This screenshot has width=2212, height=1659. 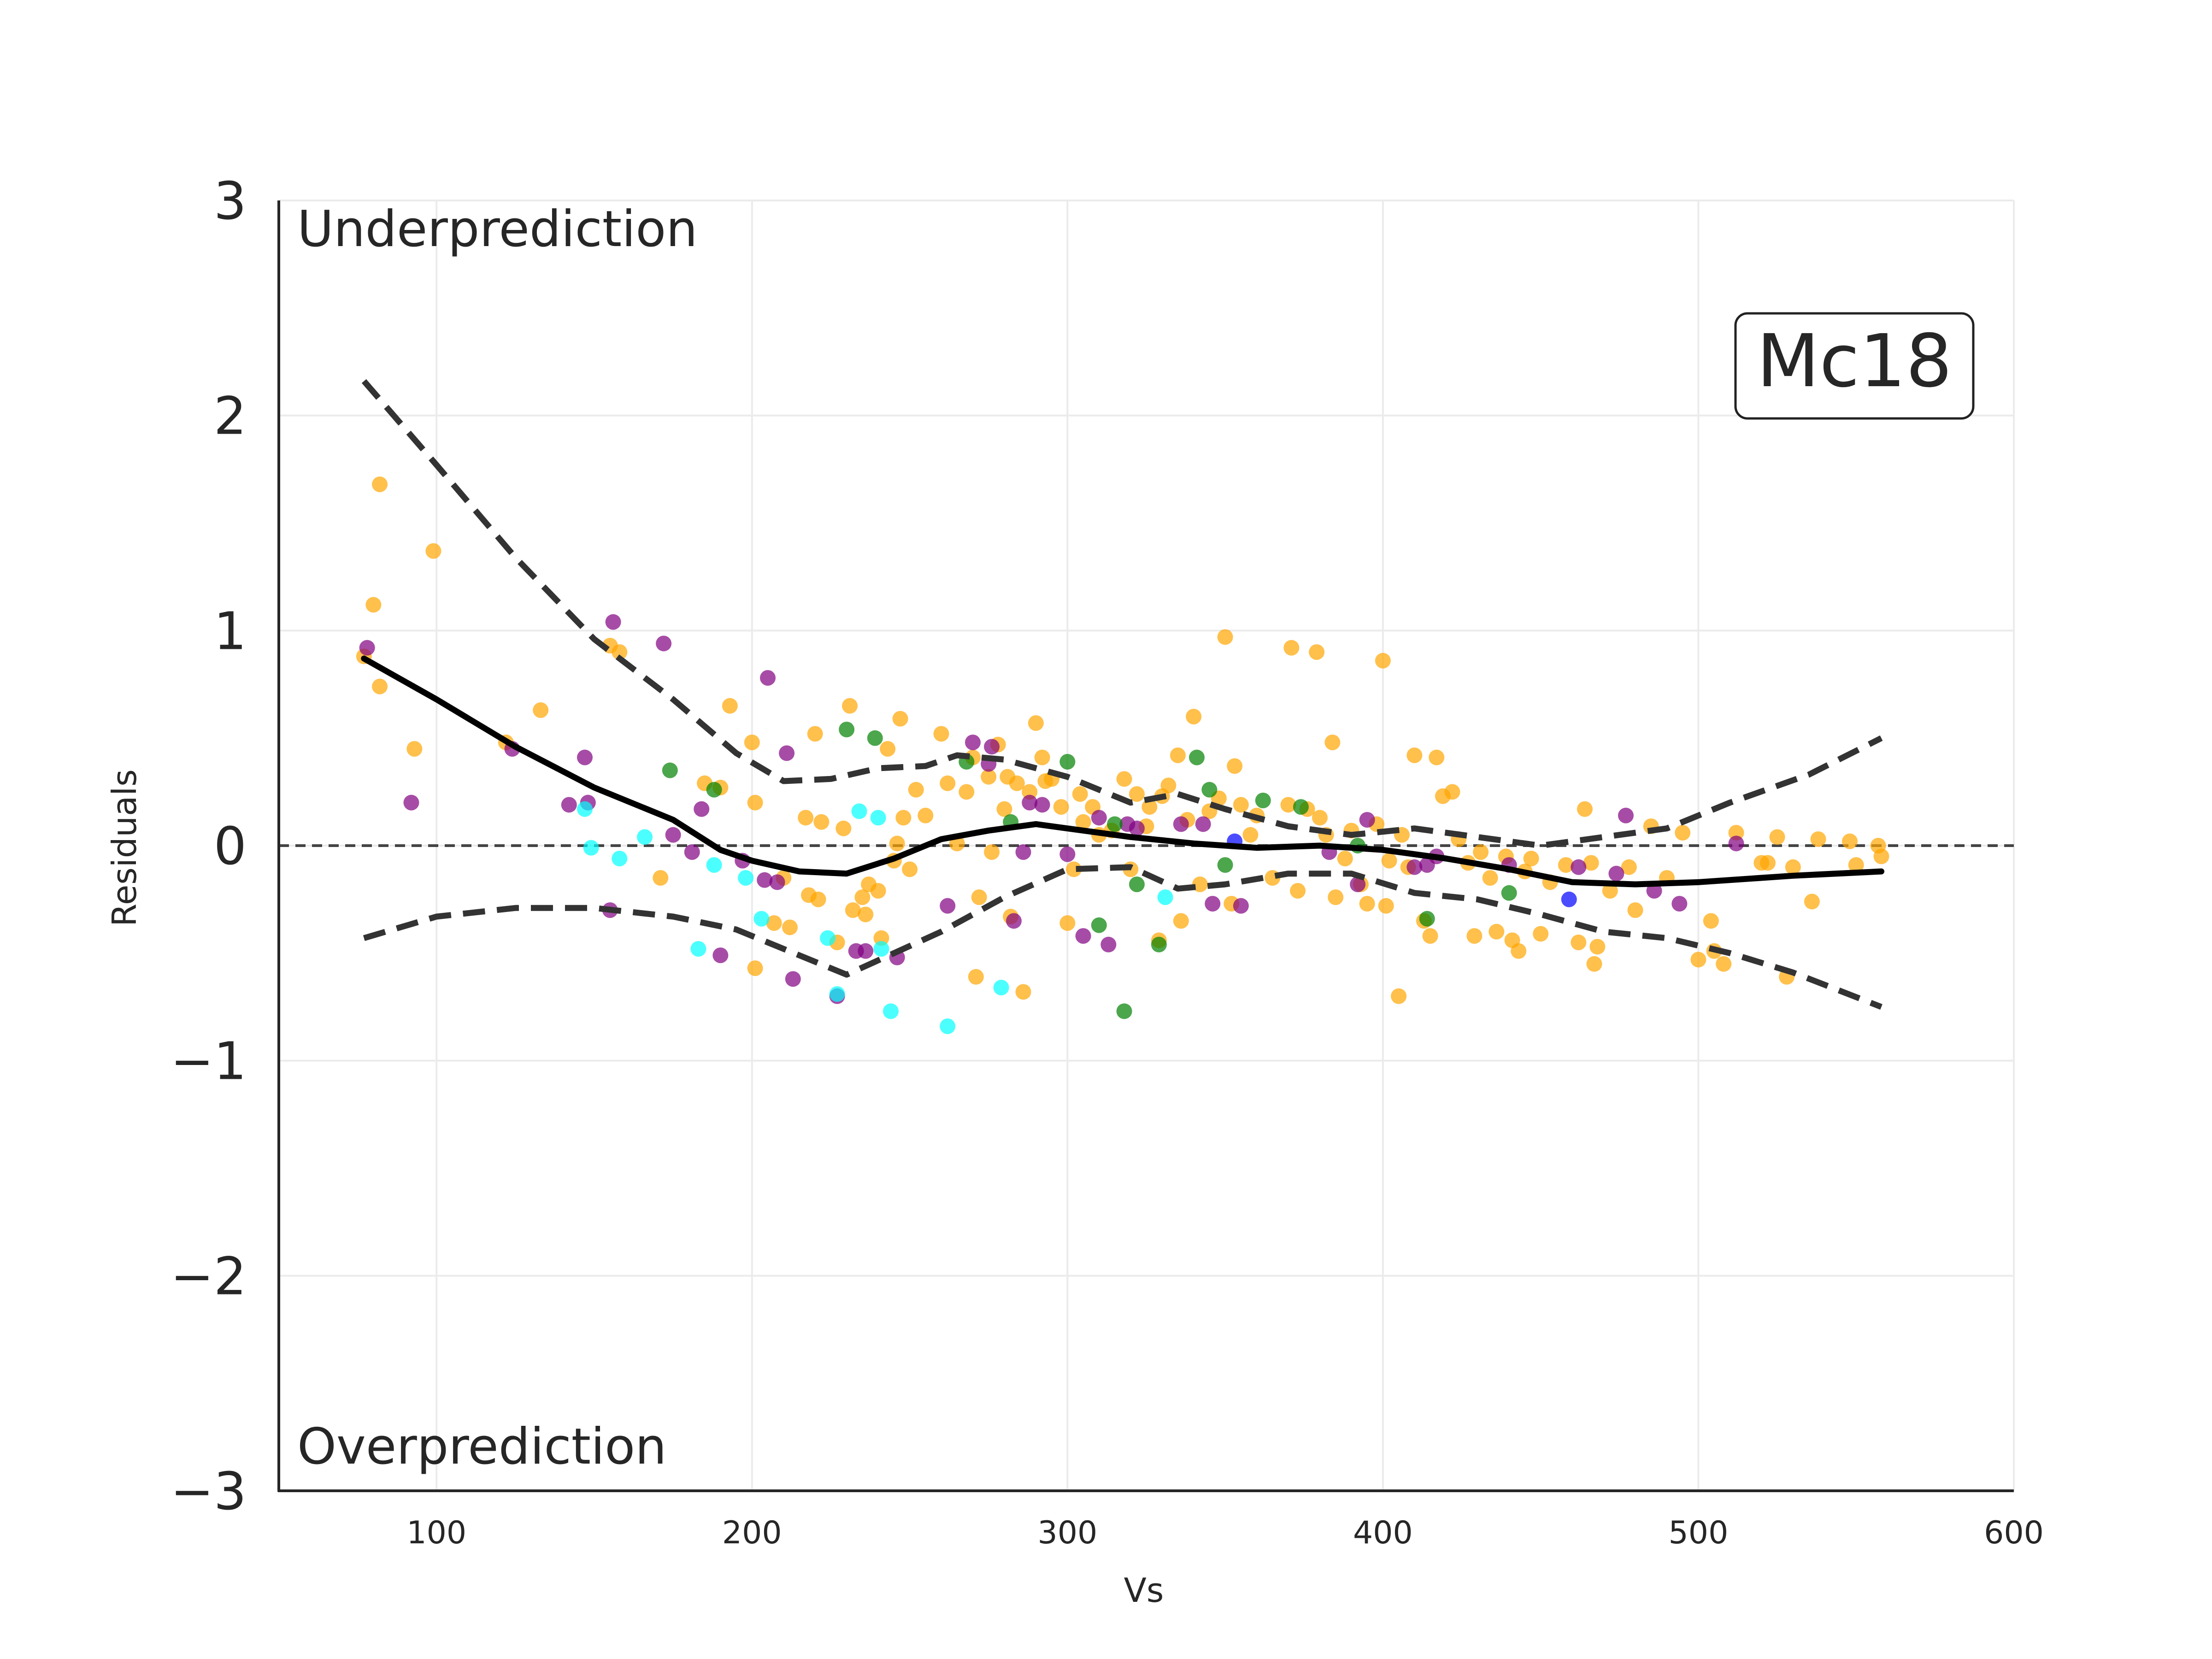 What do you see at coordinates (230, 631) in the screenshot?
I see `y-tick-label: 1` at bounding box center [230, 631].